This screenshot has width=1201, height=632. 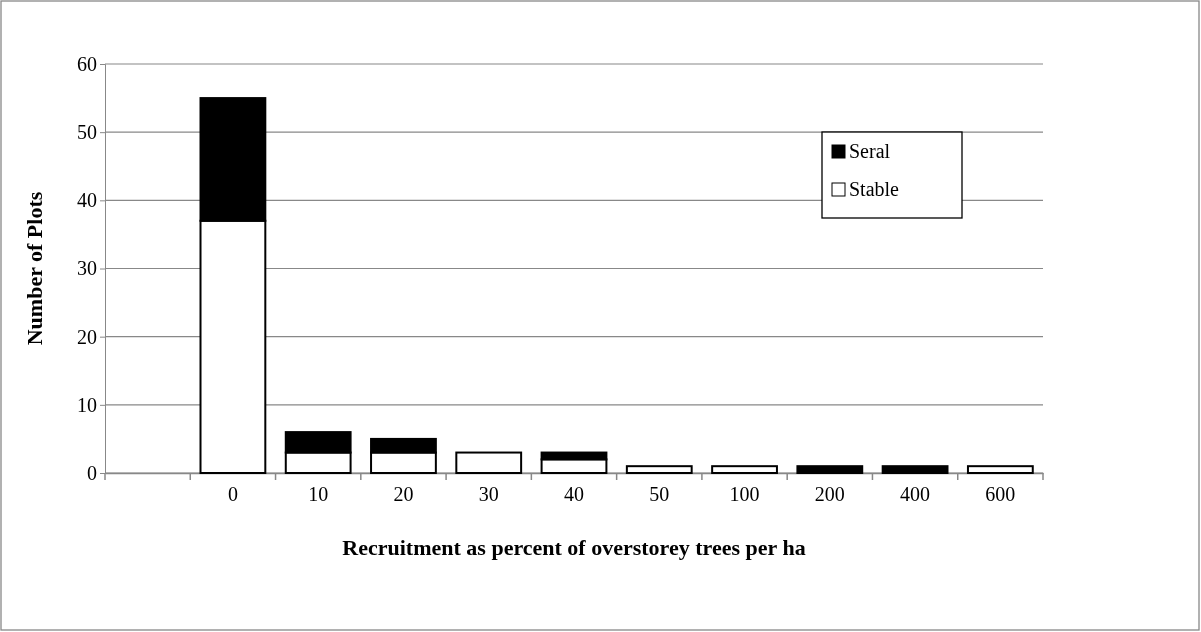 I want to click on x-tick-label: 100, so click(x=744, y=494).